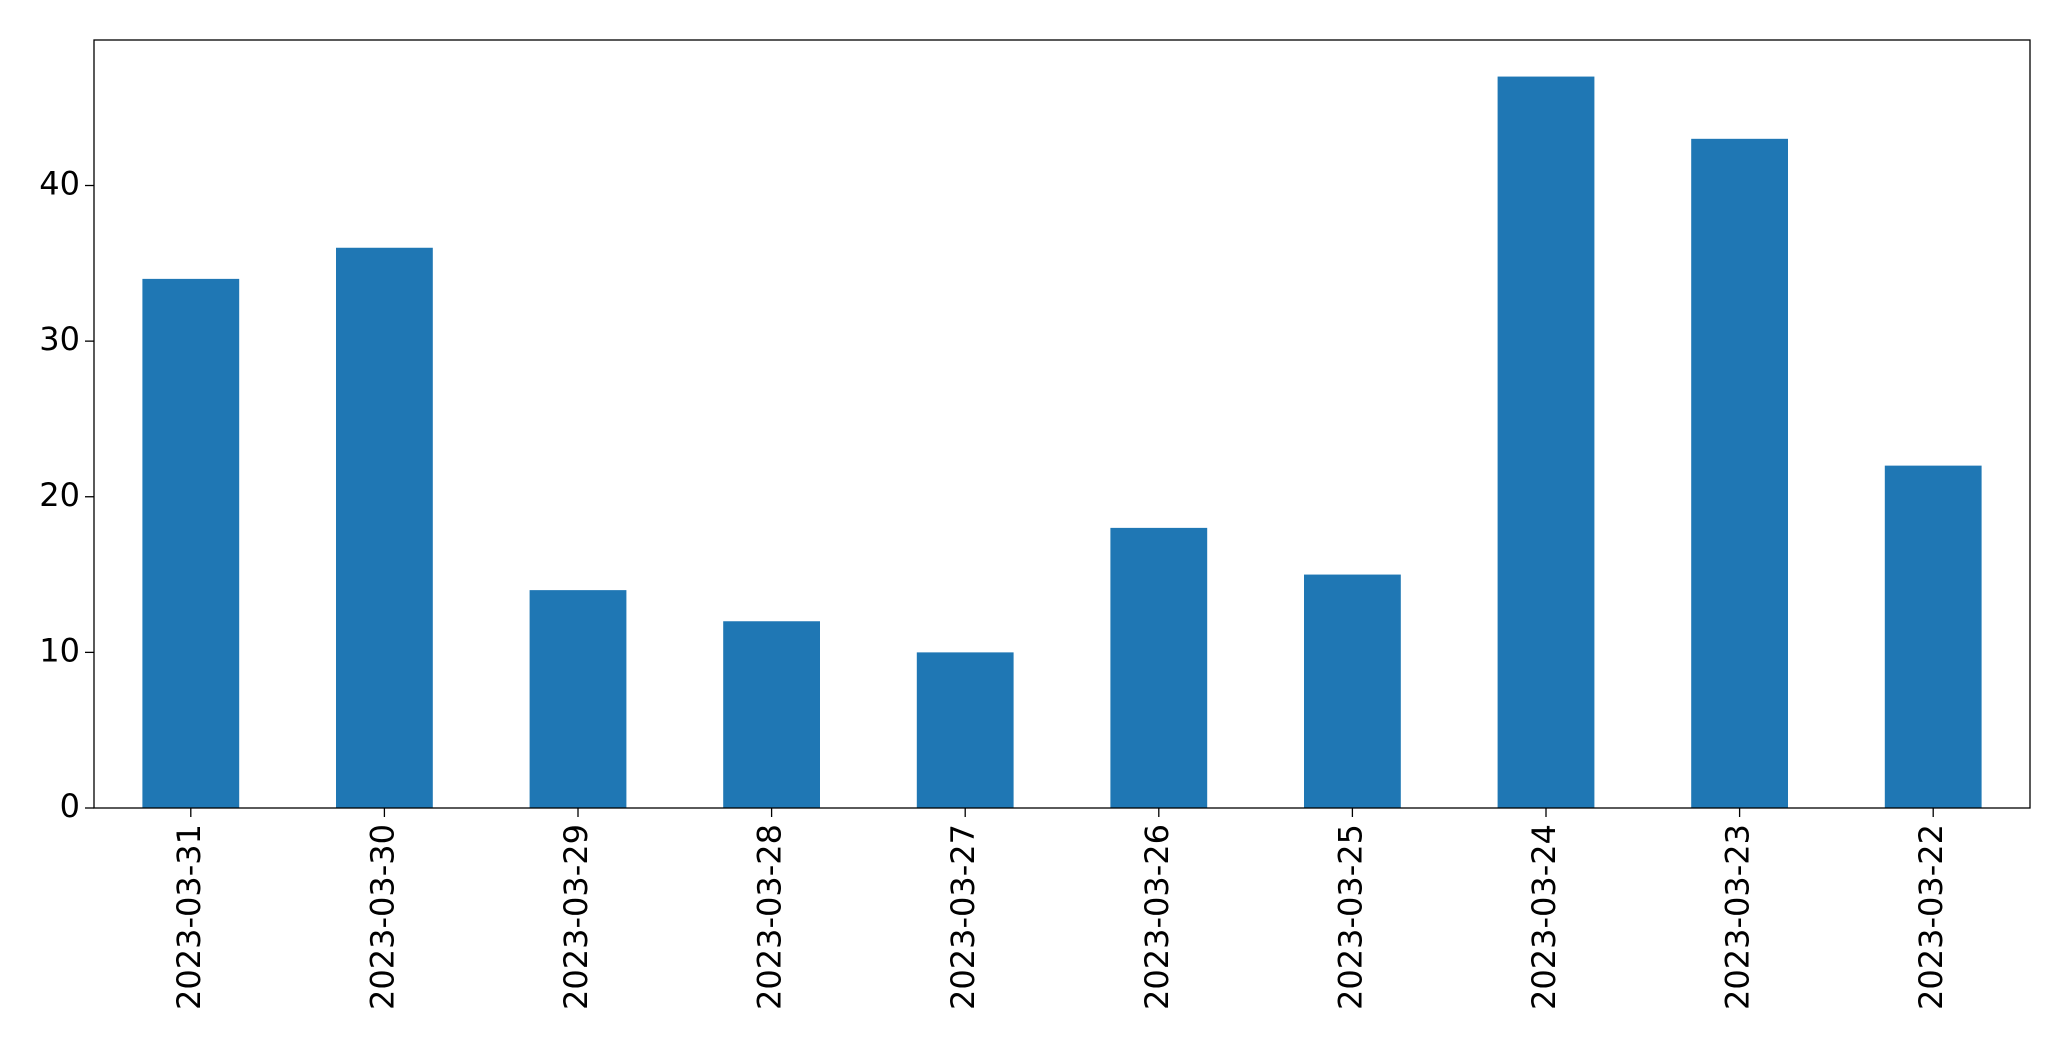  Describe the element at coordinates (1350, 917) in the screenshot. I see `x-tick-label: 2023-03-25` at that location.